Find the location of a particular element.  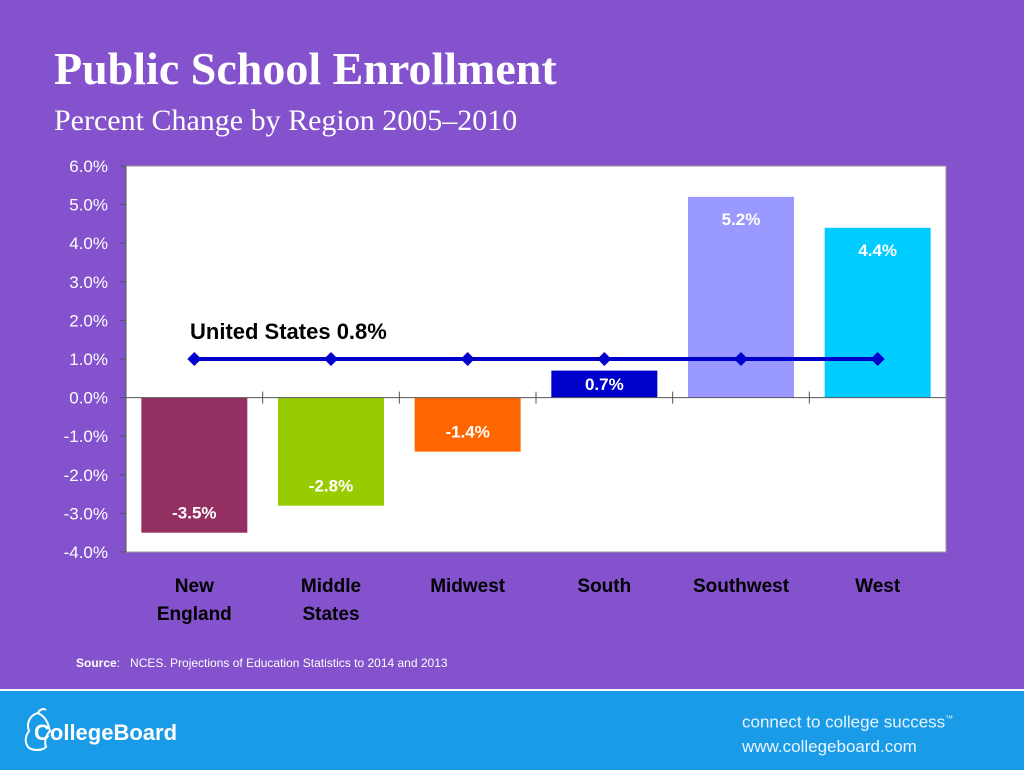

data-label: 0.7% is located at coordinates (604, 384).